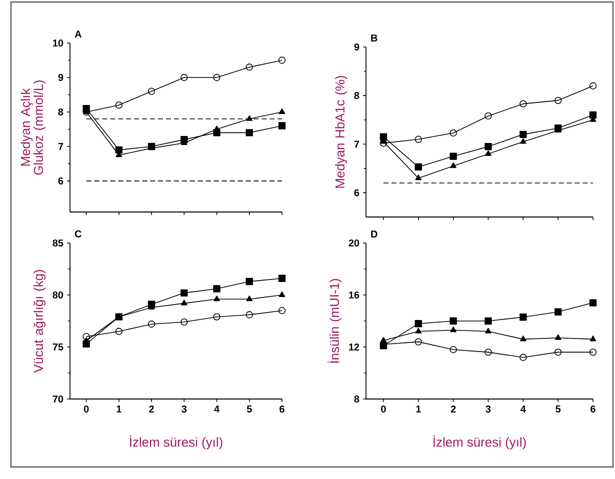  I want to click on y-axis-title: Medyan Açlık Glukoz (mmol/L), so click(33, 127).